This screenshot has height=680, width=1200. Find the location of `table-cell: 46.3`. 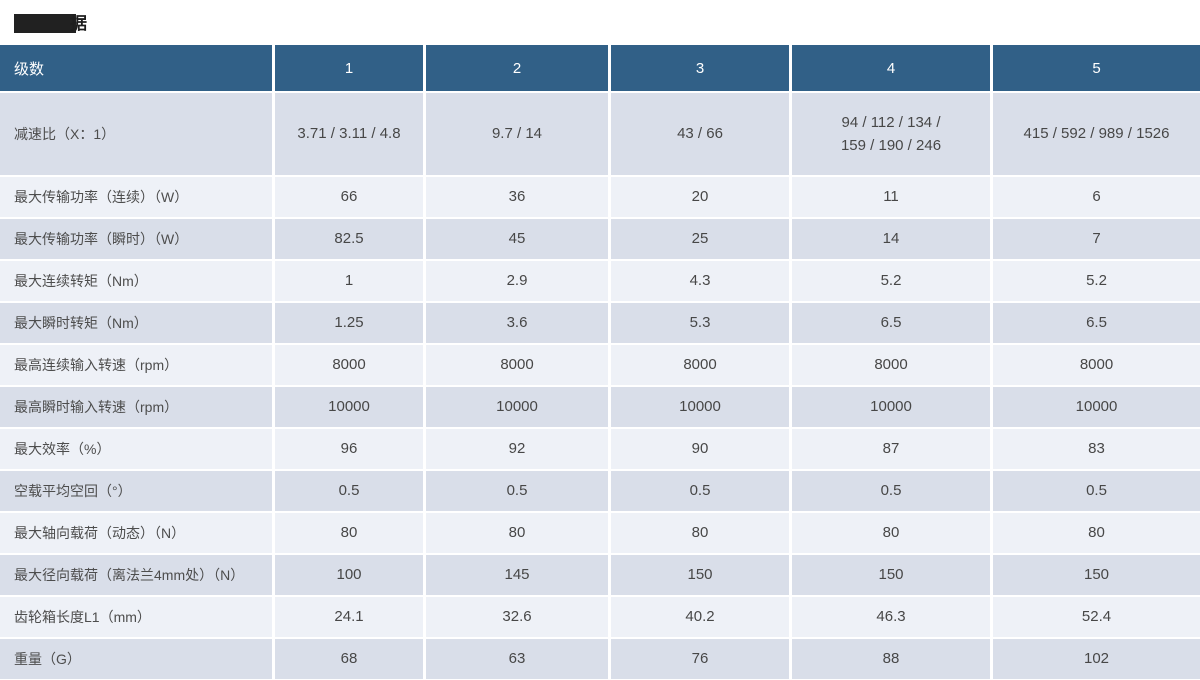

table-cell: 46.3 is located at coordinates (891, 617).